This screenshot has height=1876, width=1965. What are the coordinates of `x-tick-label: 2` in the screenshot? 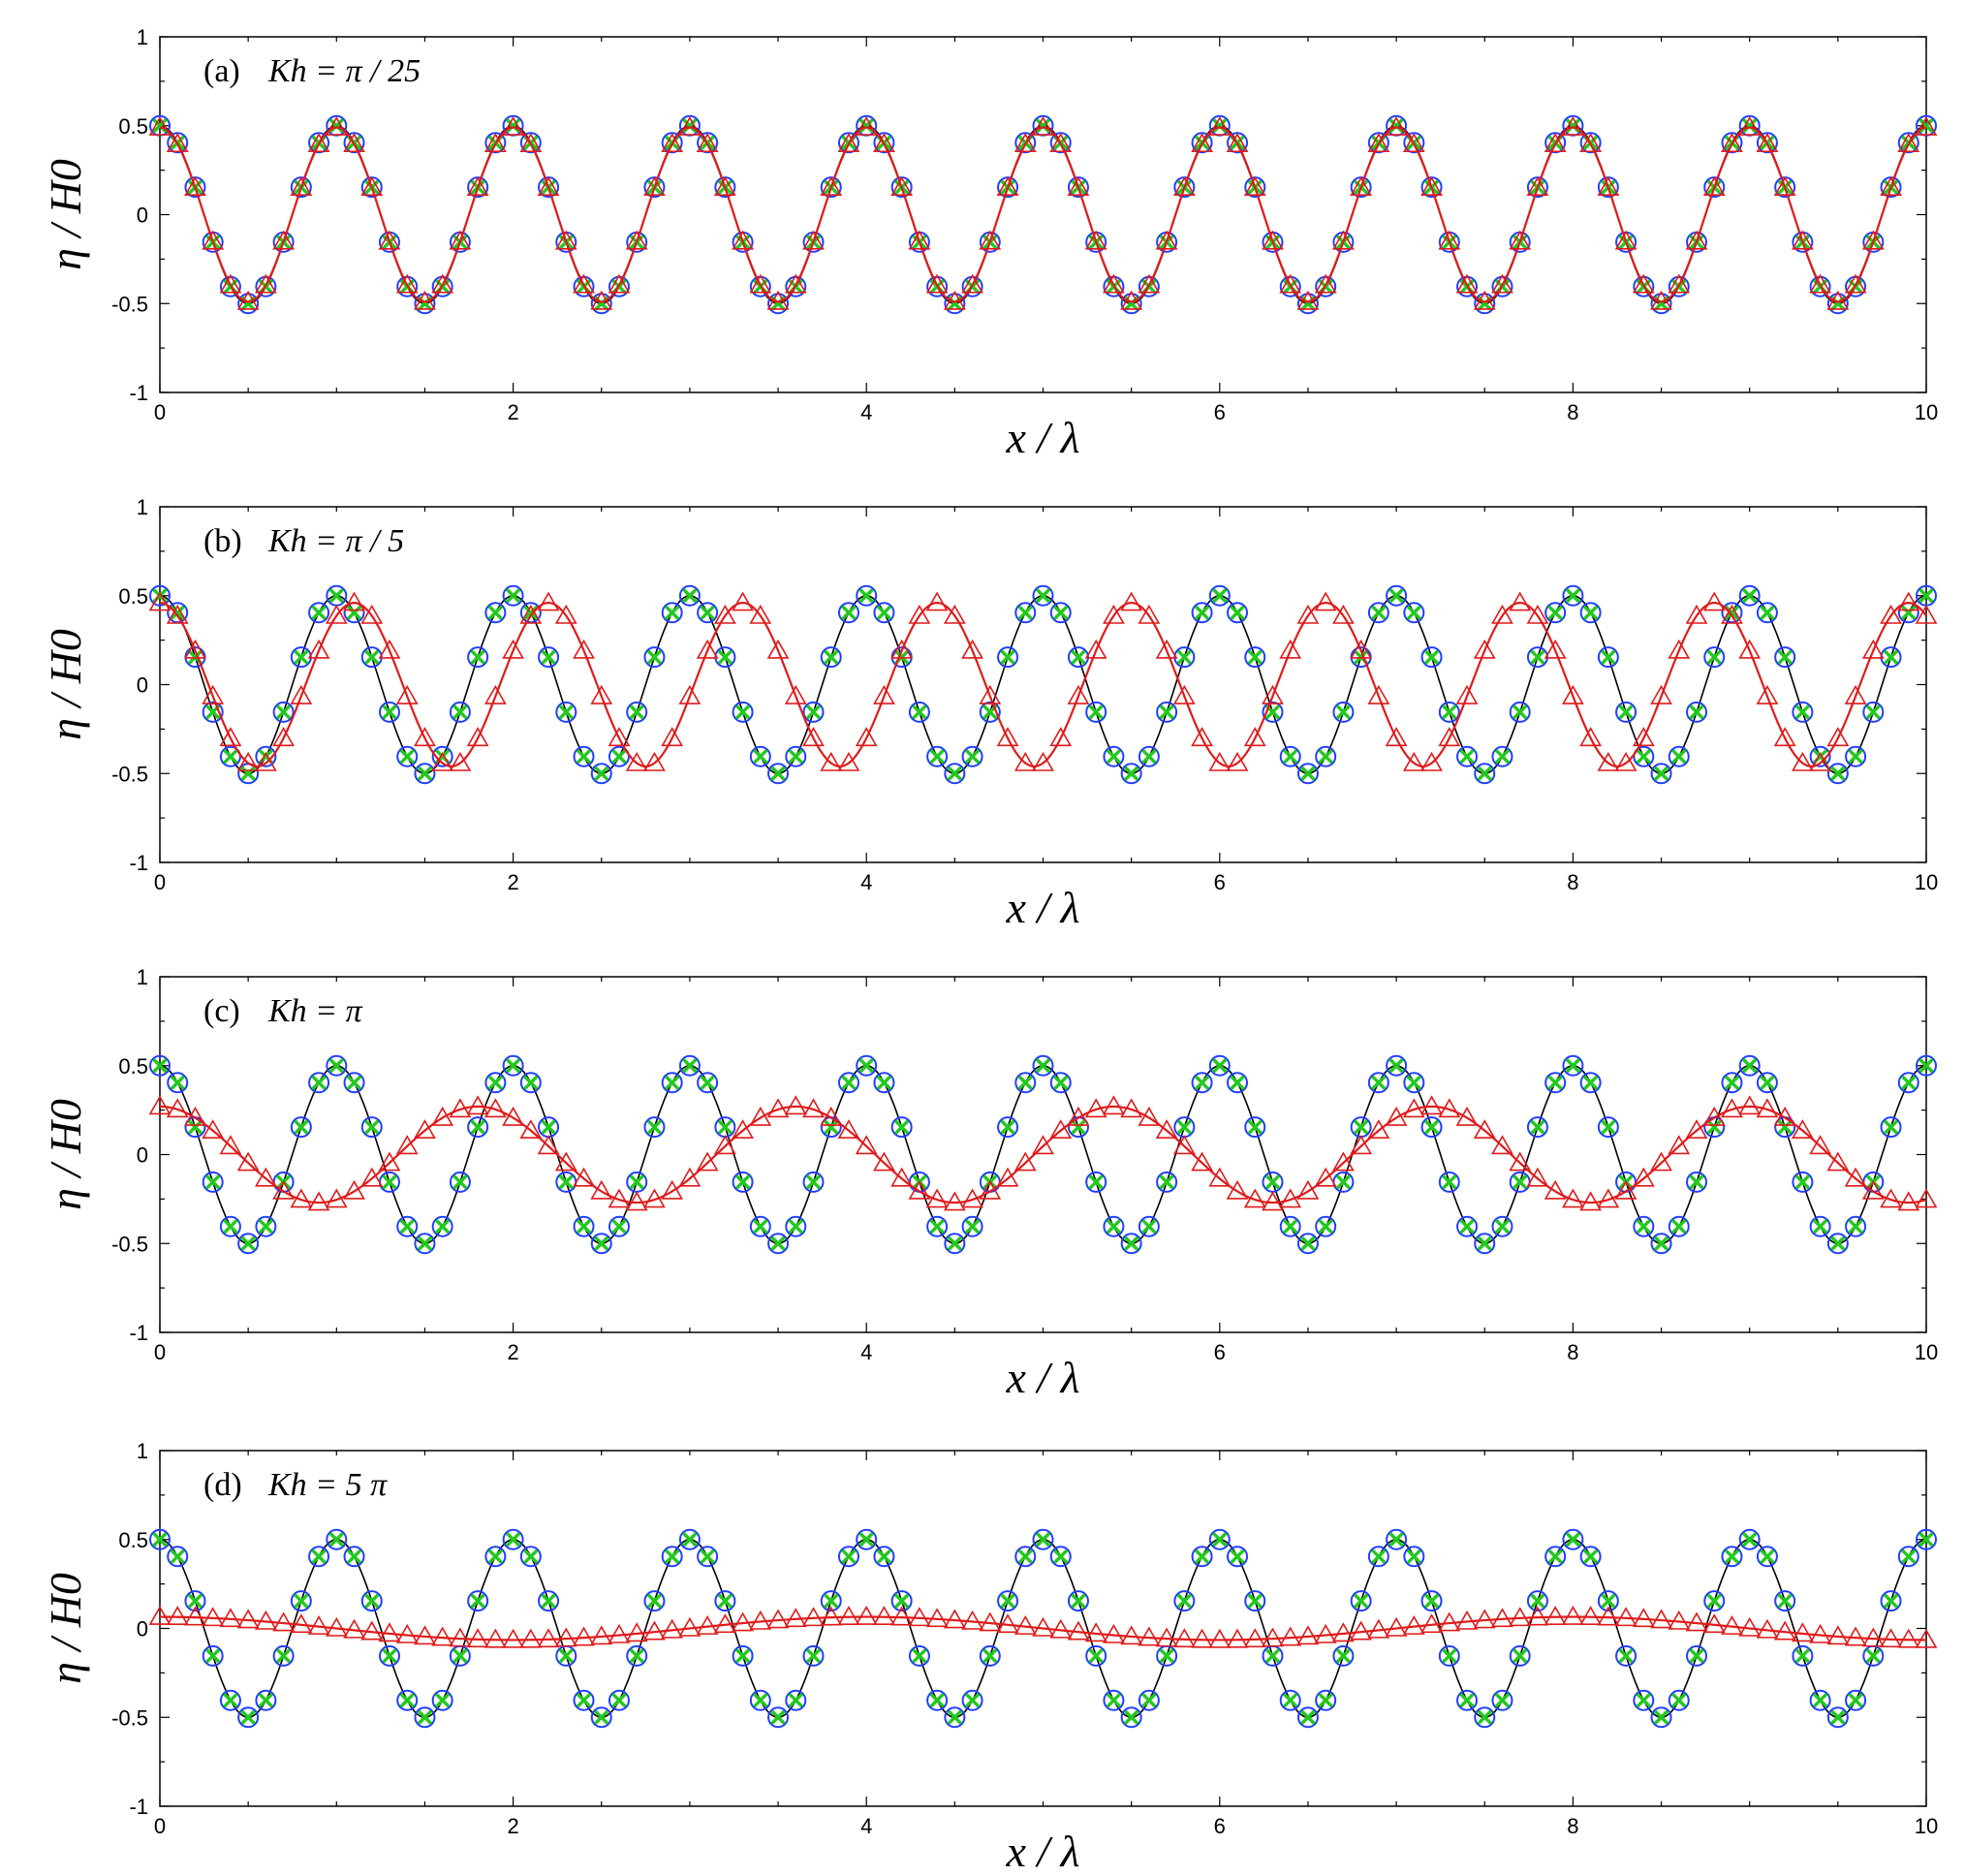 It's located at (512, 1352).